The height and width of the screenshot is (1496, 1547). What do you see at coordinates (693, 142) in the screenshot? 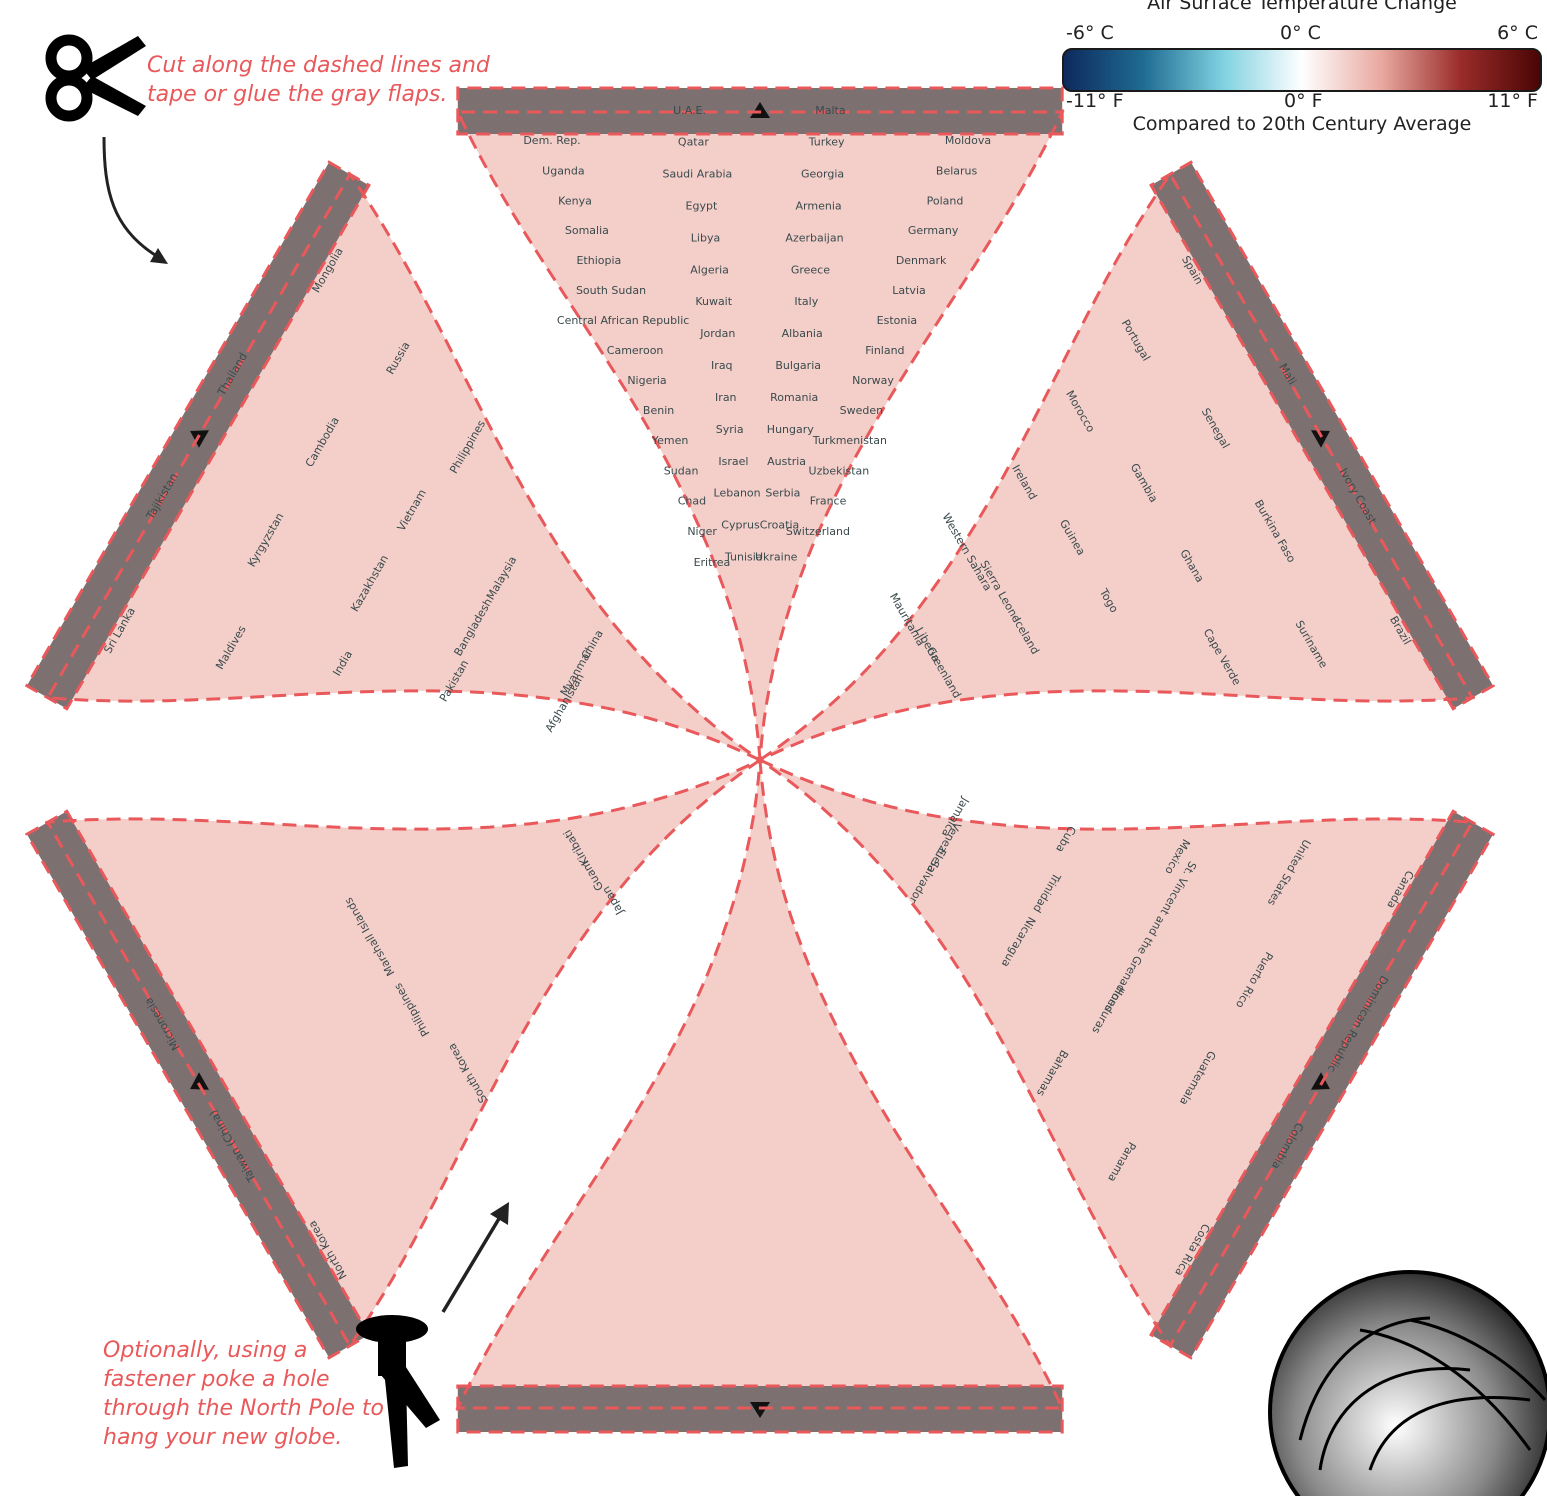
I see `country-label: Qatar` at bounding box center [693, 142].